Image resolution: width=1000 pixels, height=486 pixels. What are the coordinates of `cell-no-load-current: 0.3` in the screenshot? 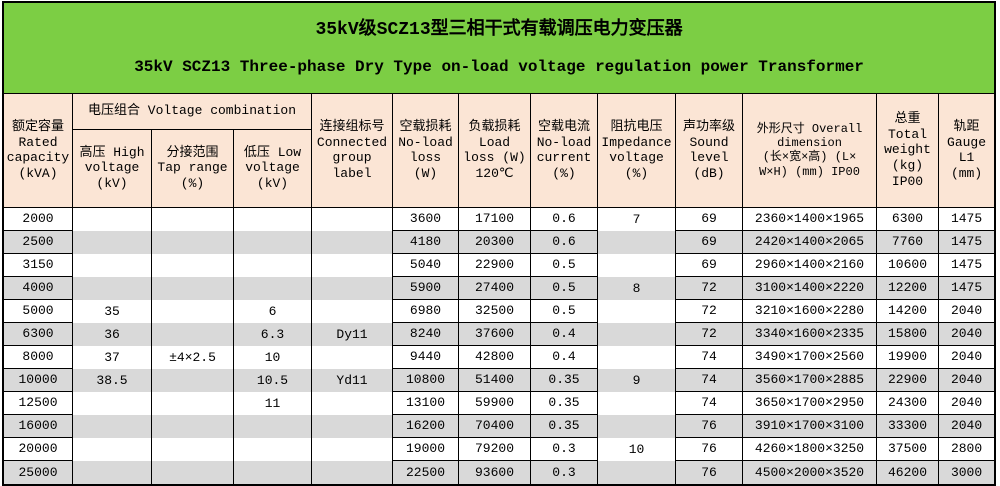 It's located at (564, 449).